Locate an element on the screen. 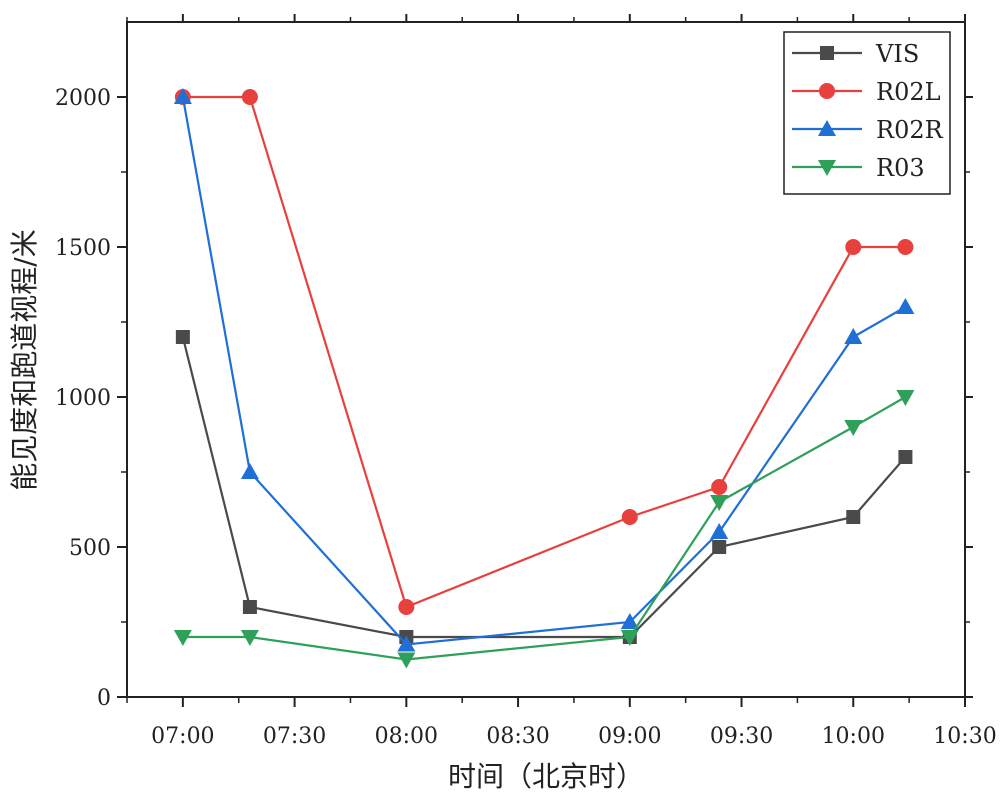  legend-label: R02L is located at coordinates (908, 92).